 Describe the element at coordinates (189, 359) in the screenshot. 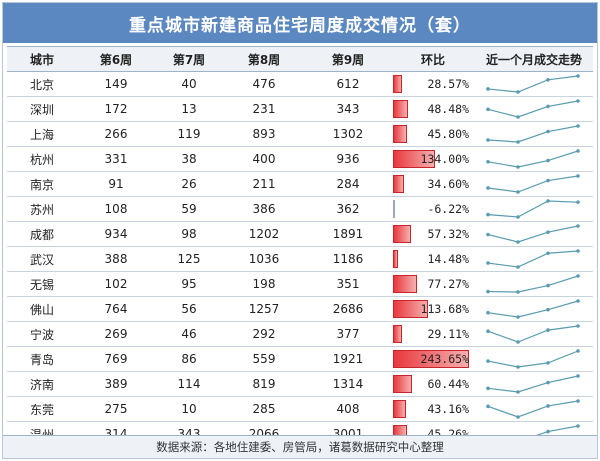

I see `week7-cell: 86` at that location.